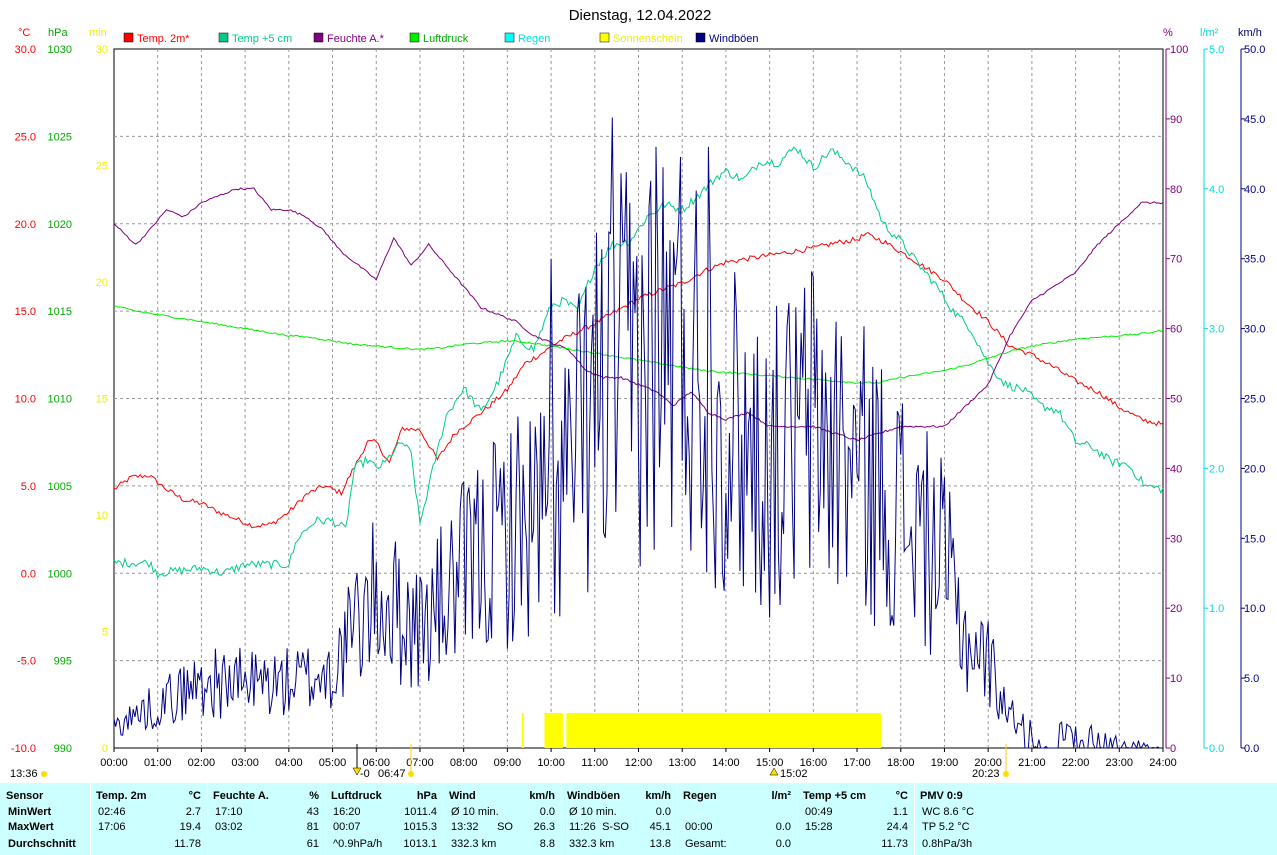 The image size is (1277, 855). I want to click on stats-column: Sensor MinWert MaxWert Durchschnitt, so click(45, 819).